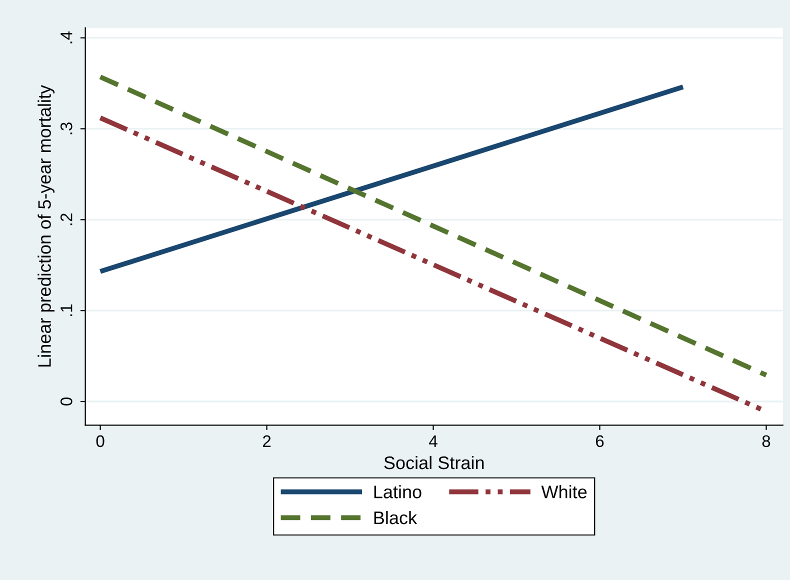 This screenshot has height=580, width=790. I want to click on x-tick-label: 6, so click(600, 441).